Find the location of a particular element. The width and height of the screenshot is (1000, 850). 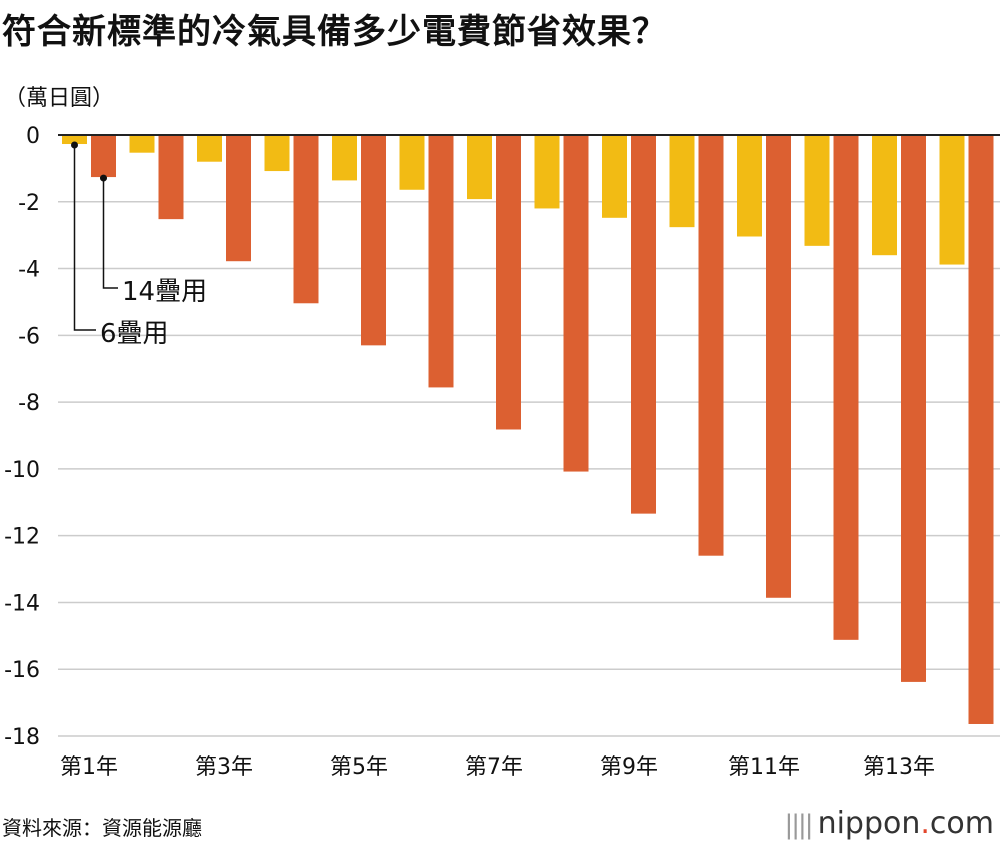

y-tick-label: -6 is located at coordinates (29, 336).